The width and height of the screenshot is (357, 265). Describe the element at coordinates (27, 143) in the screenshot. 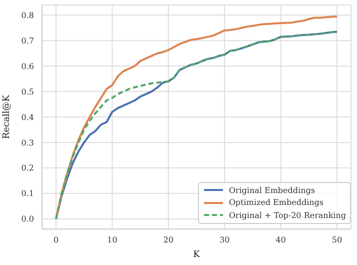

I see `y-tick-label: 0.3` at that location.